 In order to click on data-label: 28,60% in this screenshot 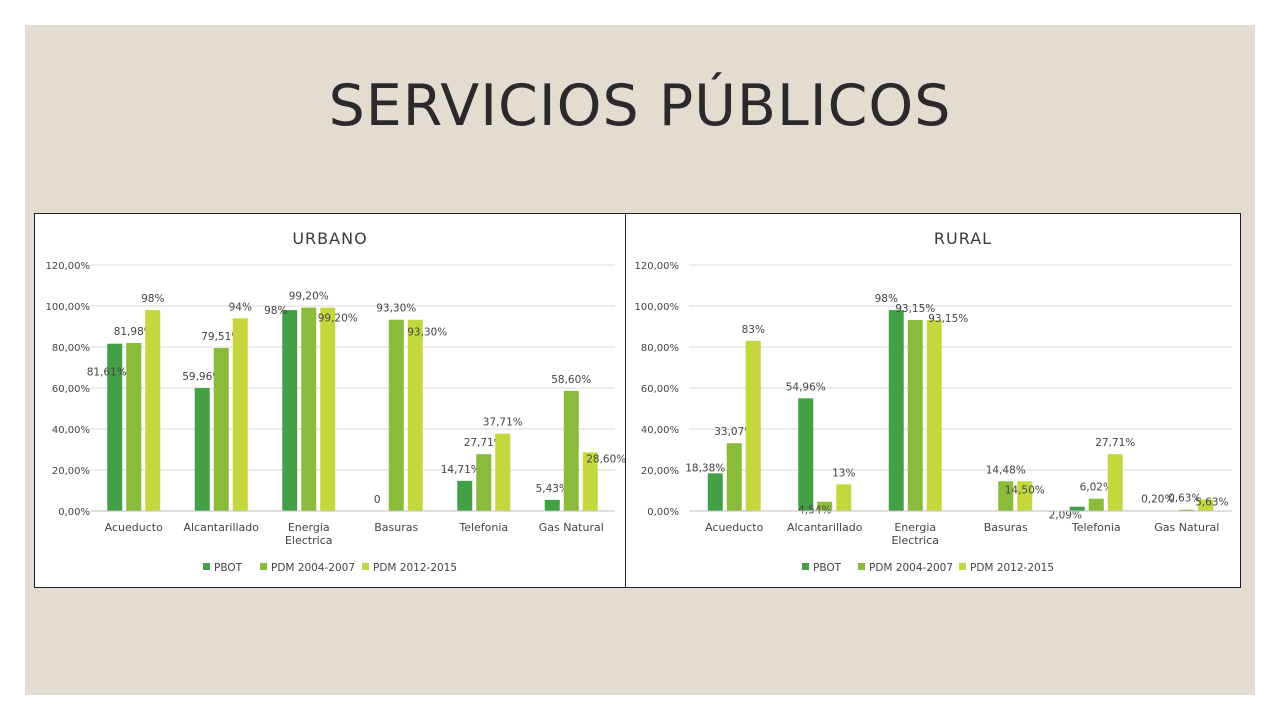, I will do `click(605, 459)`.